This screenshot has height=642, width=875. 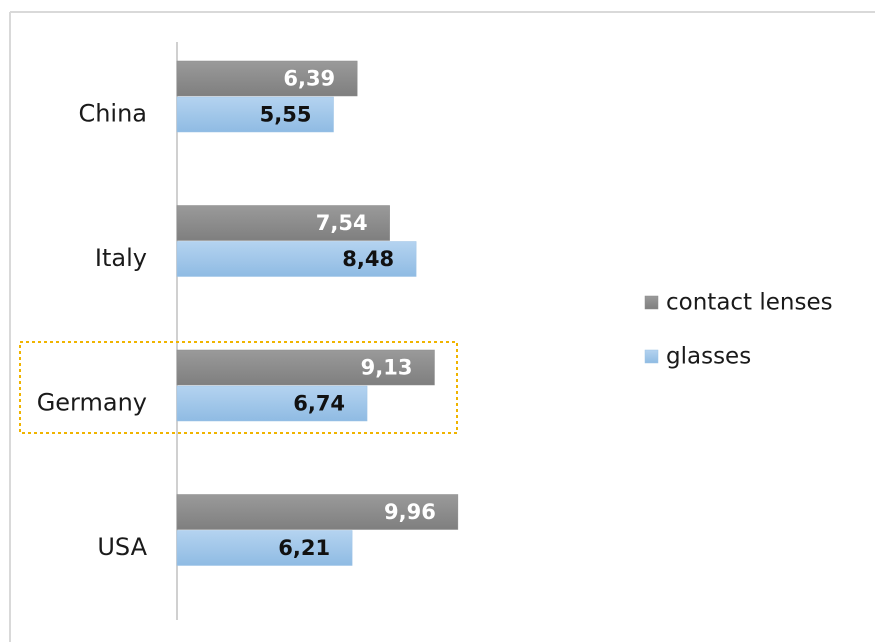 I want to click on category-label: Italy, so click(x=121, y=258).